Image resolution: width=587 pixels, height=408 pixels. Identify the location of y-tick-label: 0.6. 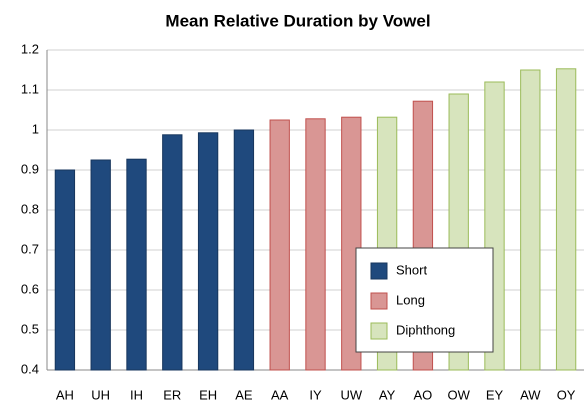
(30, 288).